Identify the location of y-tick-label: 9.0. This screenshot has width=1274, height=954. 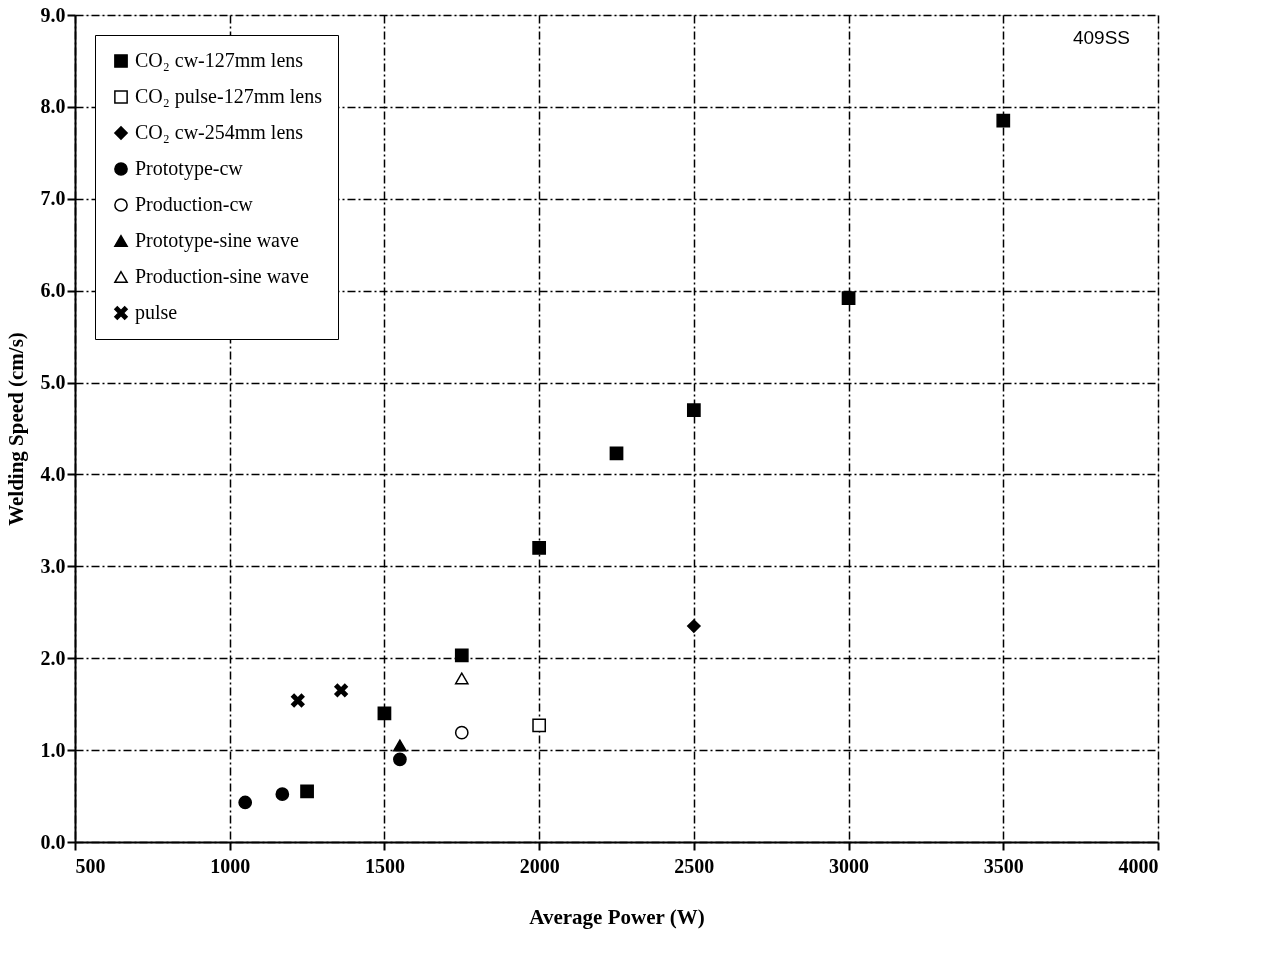
(53, 14).